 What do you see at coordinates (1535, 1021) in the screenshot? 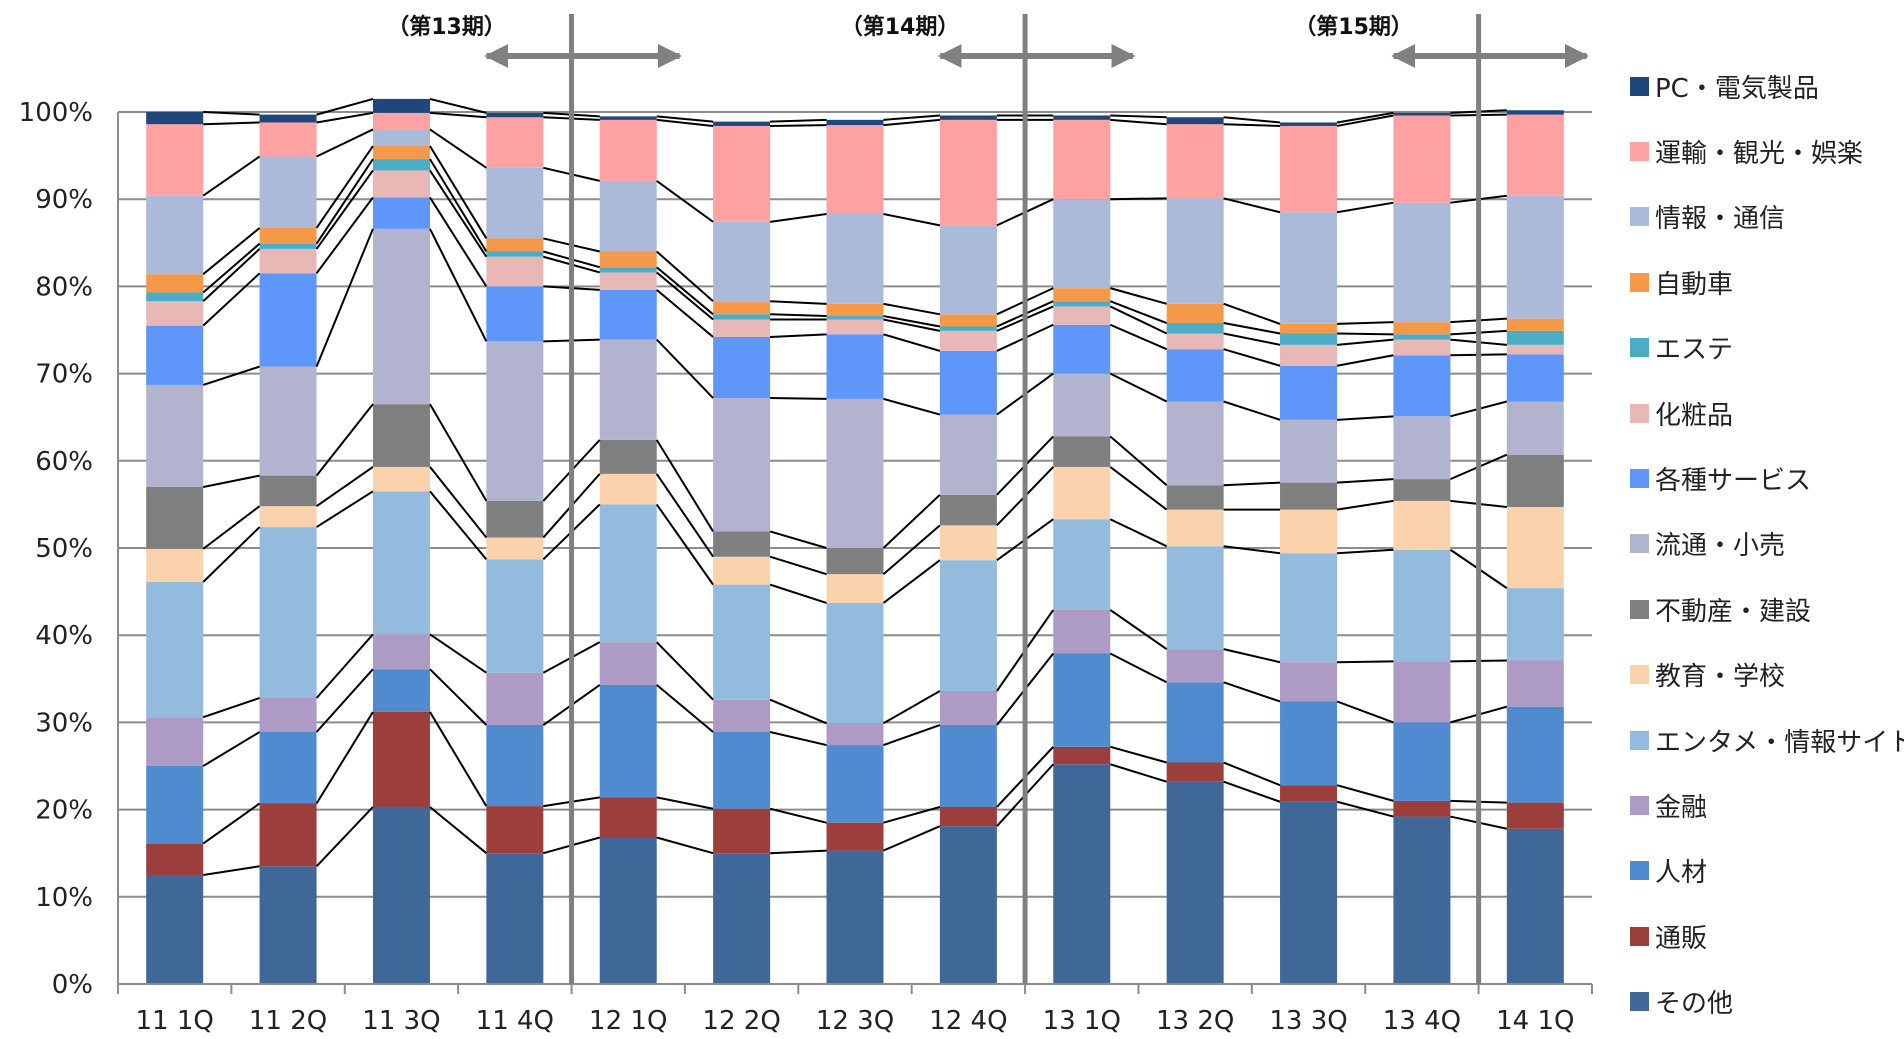
I see `x-tick-label: 14 1Q` at bounding box center [1535, 1021].